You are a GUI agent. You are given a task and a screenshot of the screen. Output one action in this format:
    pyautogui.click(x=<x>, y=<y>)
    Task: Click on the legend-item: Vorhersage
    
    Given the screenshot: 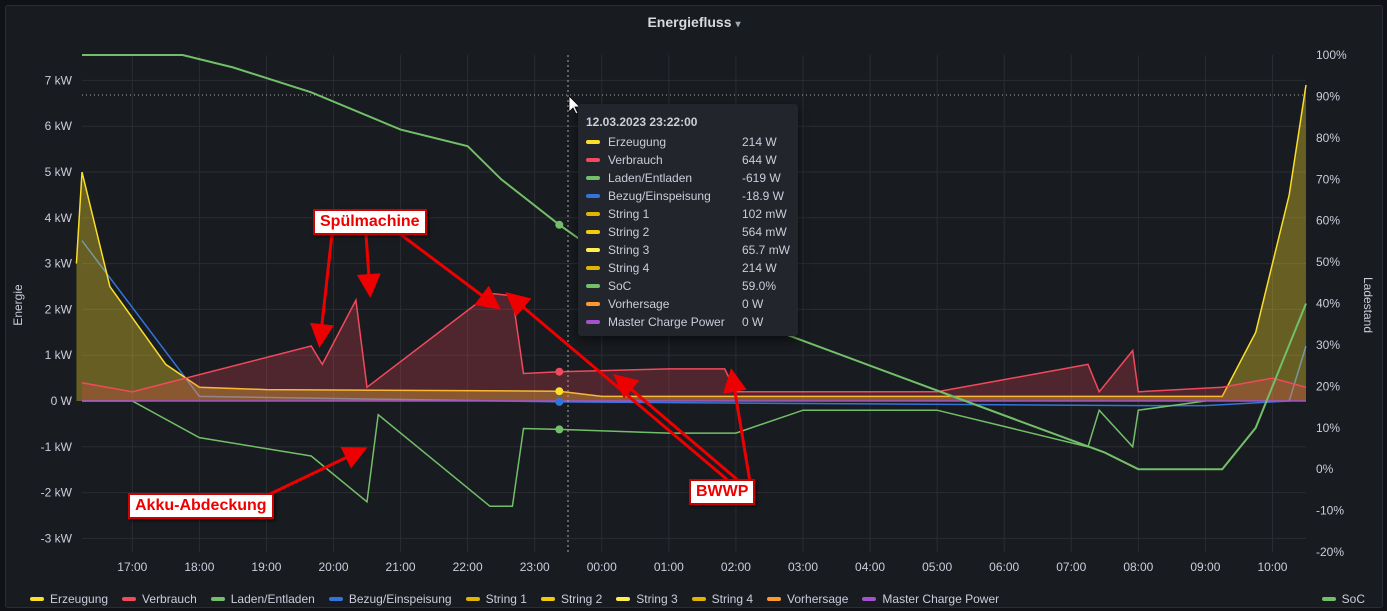 What is the action you would take?
    pyautogui.click(x=807, y=599)
    